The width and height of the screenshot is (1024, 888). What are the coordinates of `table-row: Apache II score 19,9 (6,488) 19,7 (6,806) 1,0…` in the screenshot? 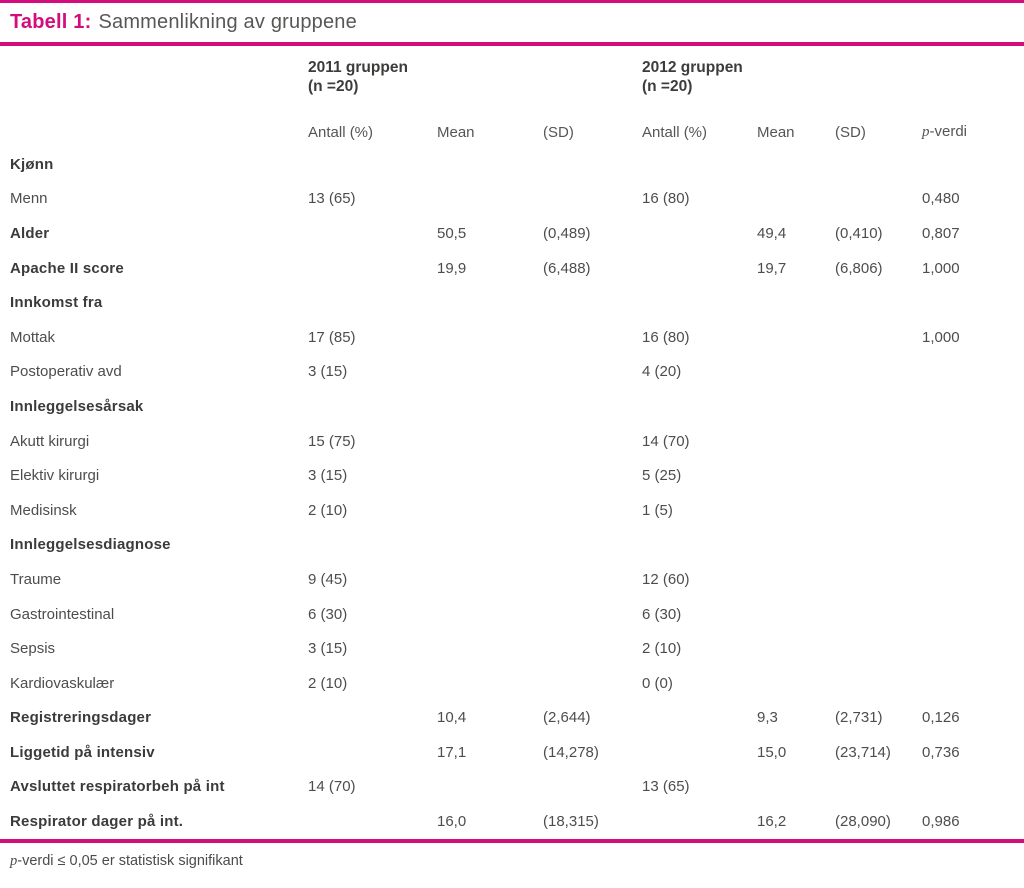 It's located at (512, 268).